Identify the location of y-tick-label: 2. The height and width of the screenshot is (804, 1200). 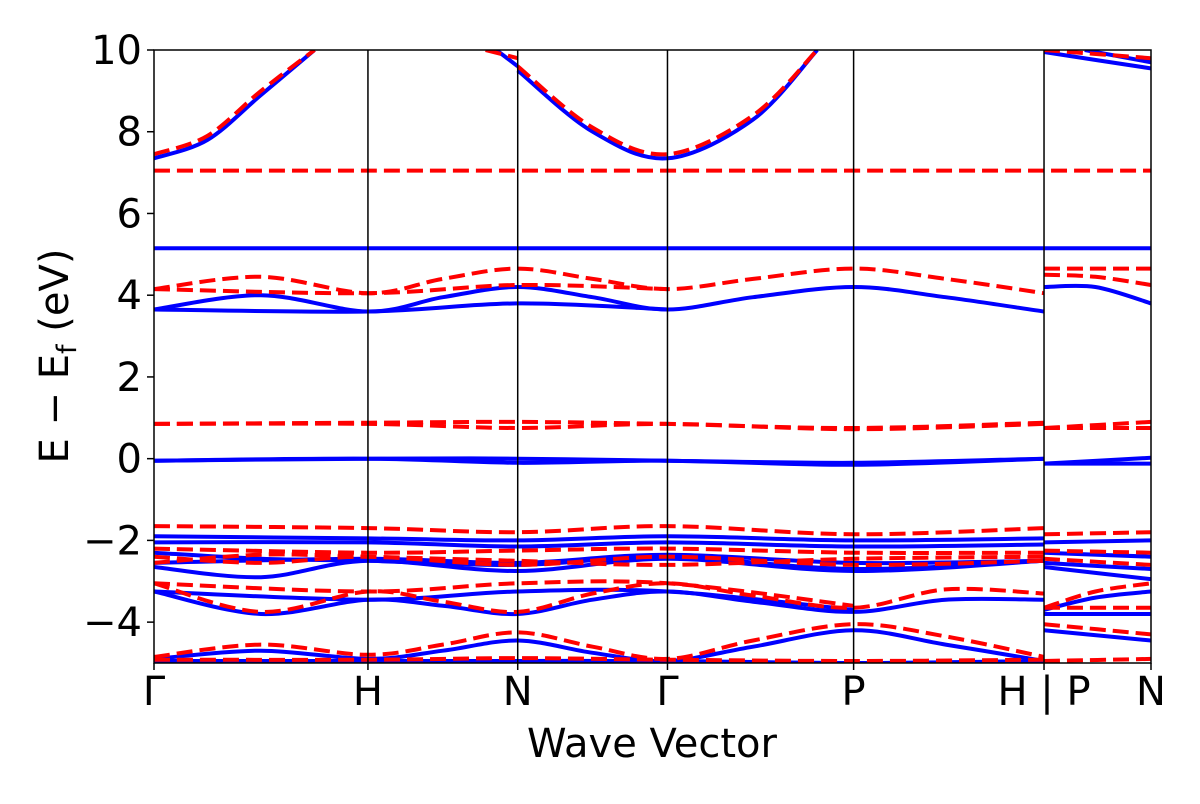
(129, 378).